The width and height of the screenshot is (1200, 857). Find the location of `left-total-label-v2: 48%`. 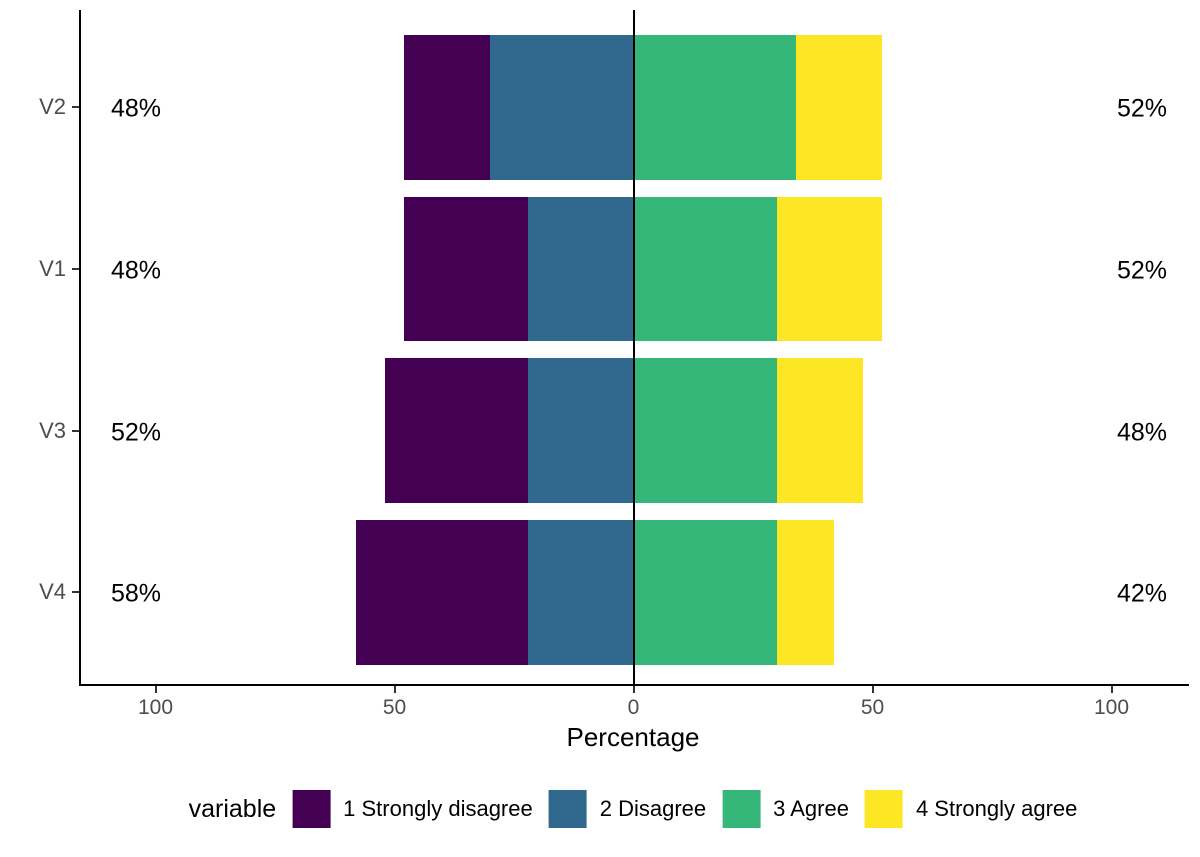

left-total-label-v2: 48% is located at coordinates (136, 108).